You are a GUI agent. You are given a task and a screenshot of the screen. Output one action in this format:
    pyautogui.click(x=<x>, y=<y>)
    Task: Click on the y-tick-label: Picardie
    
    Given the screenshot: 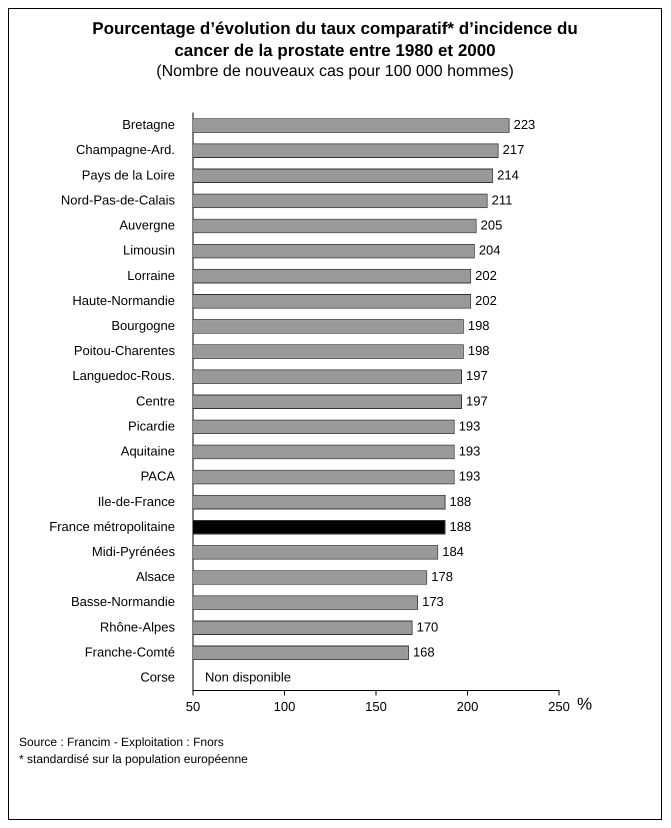 What is the action you would take?
    pyautogui.click(x=151, y=426)
    